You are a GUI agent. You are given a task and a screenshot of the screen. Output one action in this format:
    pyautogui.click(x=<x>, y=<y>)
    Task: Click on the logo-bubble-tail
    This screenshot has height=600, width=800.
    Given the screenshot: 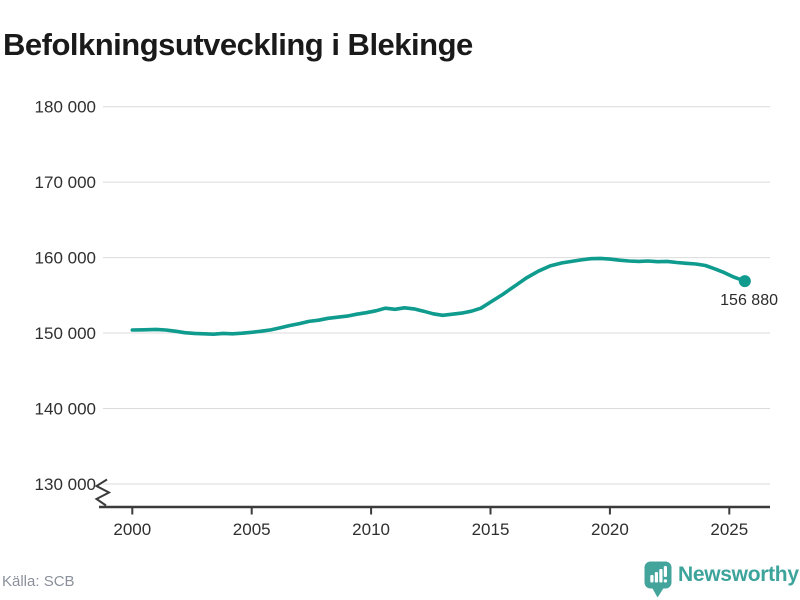 What is the action you would take?
    pyautogui.click(x=658, y=592)
    